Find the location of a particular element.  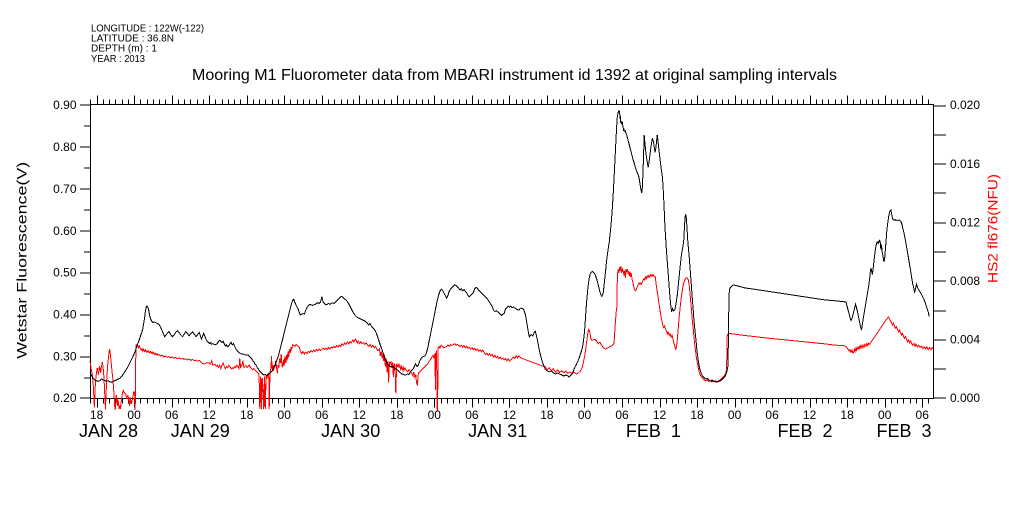

svg-text: FEB 1 is located at coordinates (653, 431).